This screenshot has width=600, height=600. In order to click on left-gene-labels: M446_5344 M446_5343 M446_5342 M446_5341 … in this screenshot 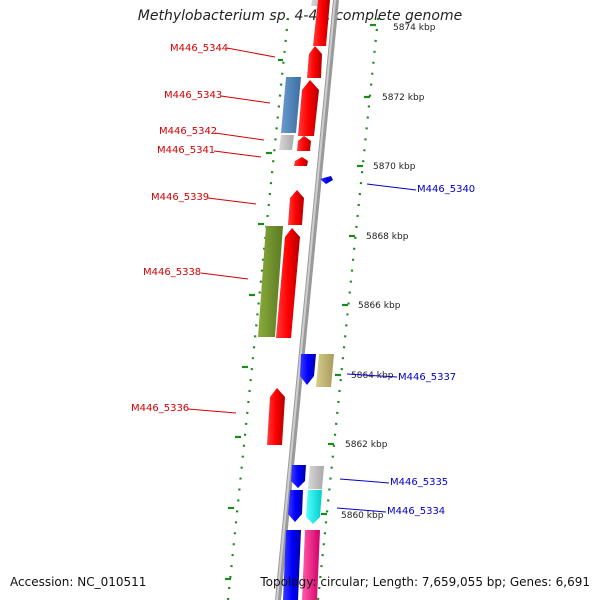, I will do `click(203, 228)`.